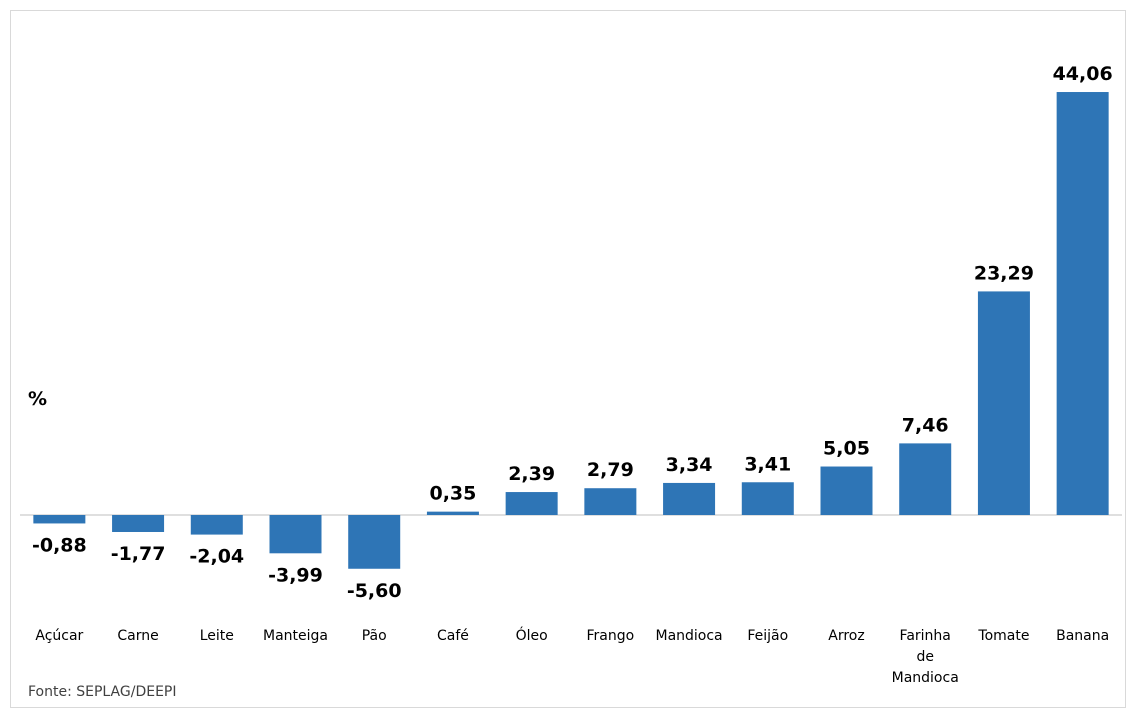 The height and width of the screenshot is (711, 1129). What do you see at coordinates (38, 399) in the screenshot?
I see `y-axis-label: %` at bounding box center [38, 399].